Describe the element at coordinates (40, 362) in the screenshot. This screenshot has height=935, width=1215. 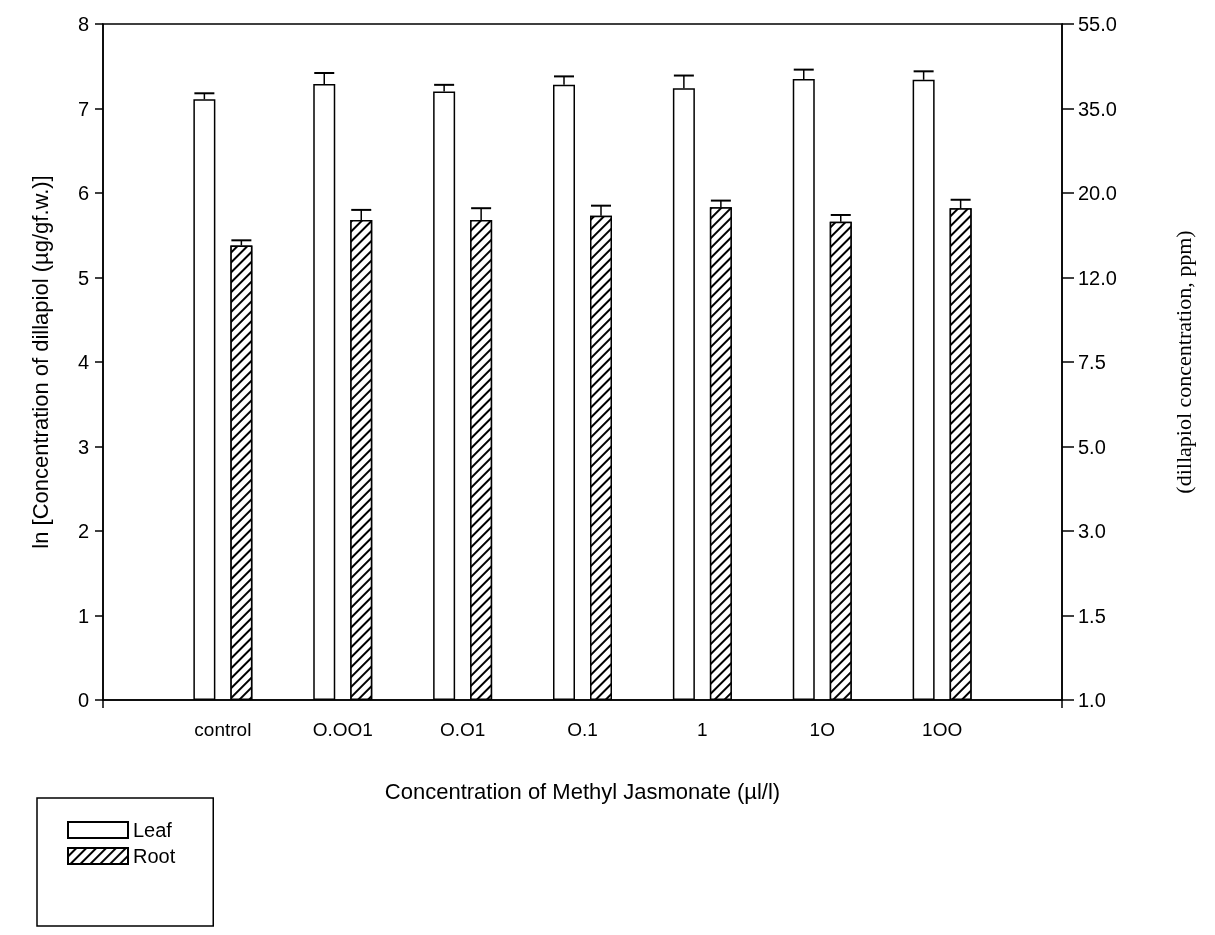
I see `y-axis-title: ln [Concentration of dillapiol (µg/gf.w.)]` at that location.